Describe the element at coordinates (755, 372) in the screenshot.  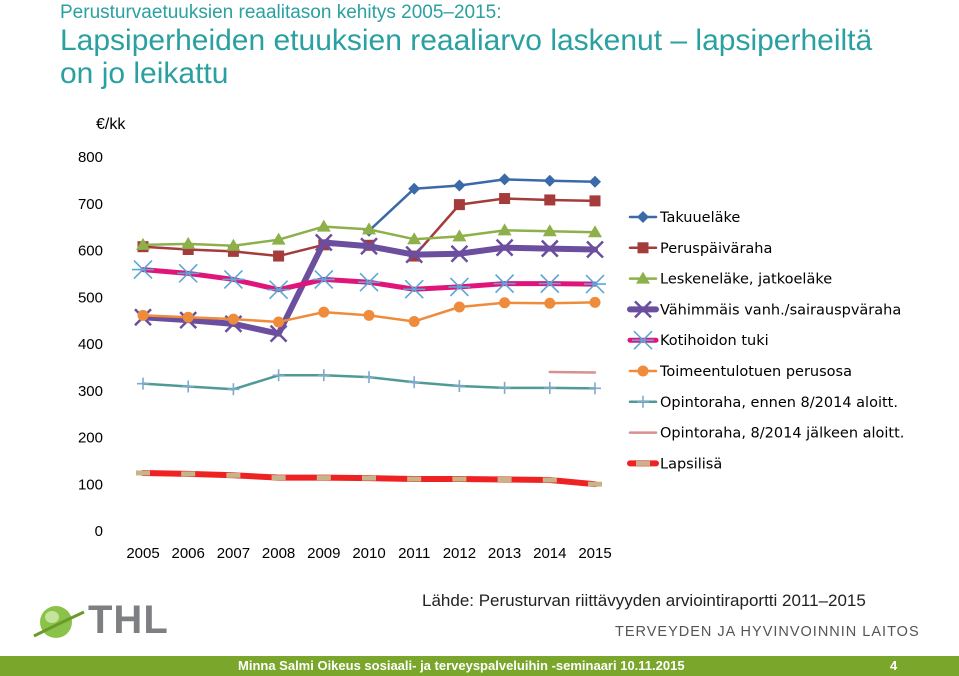
I see `legend-label-5: Toimeentulotuen perusosa` at that location.